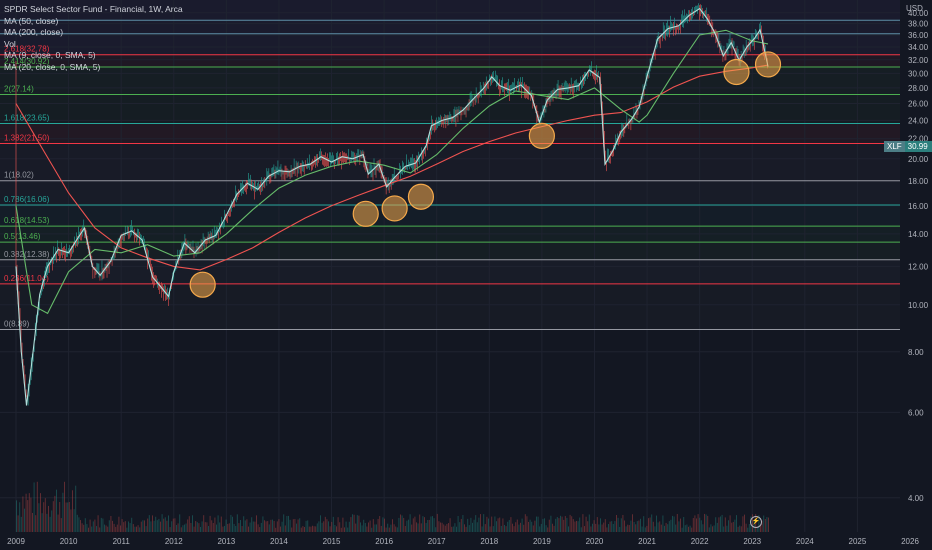 This screenshot has width=932, height=550. What do you see at coordinates (50, 55) in the screenshot?
I see `indicator-ma9: MA (9, close, 0, SMA, 5)` at bounding box center [50, 55].